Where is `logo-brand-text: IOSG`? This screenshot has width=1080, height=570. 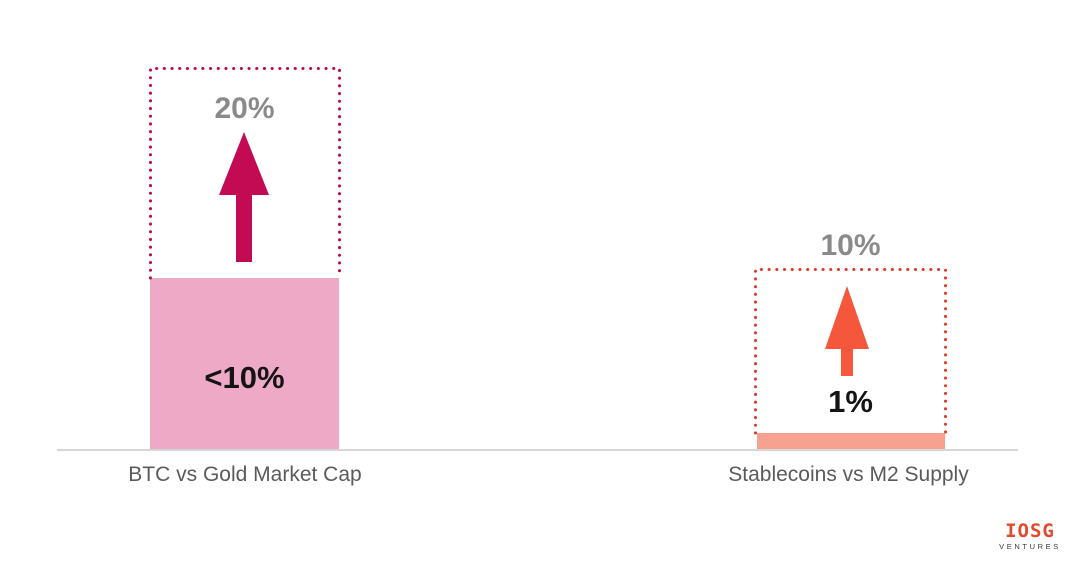 logo-brand-text: IOSG is located at coordinates (1030, 531).